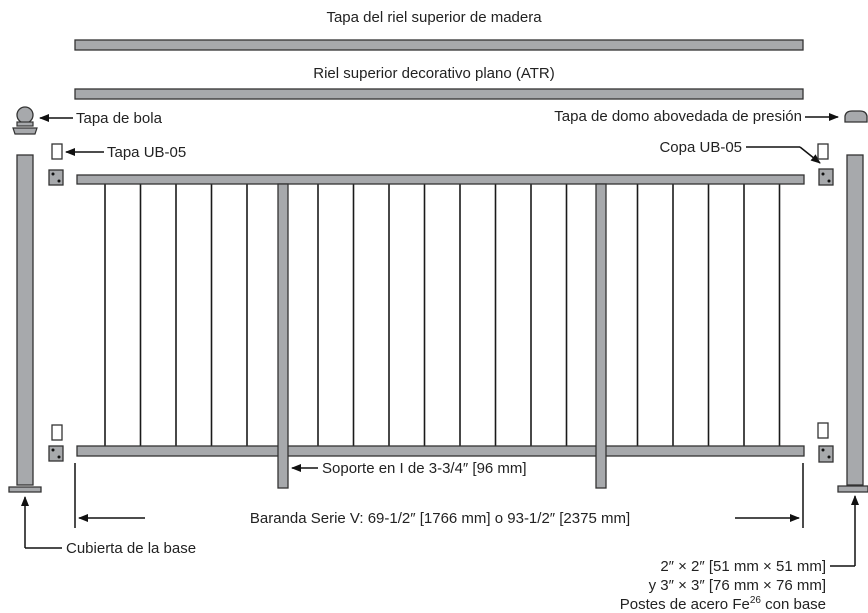 Image resolution: width=868 pixels, height=613 pixels. I want to click on left-upper-bracket, so click(56, 177).